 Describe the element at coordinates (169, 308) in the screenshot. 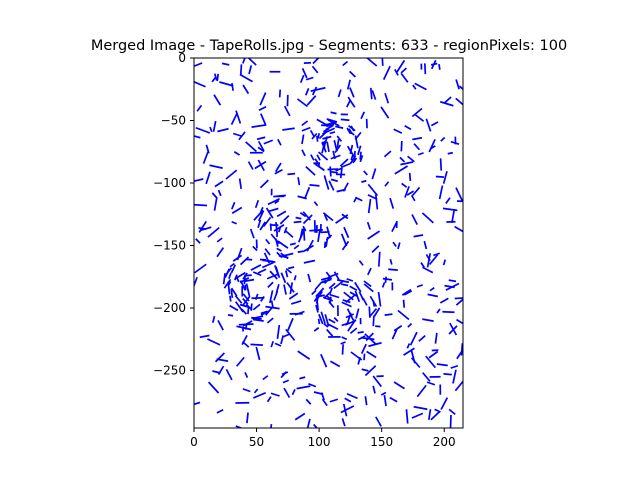

I see `y-tick-label: −200` at that location.